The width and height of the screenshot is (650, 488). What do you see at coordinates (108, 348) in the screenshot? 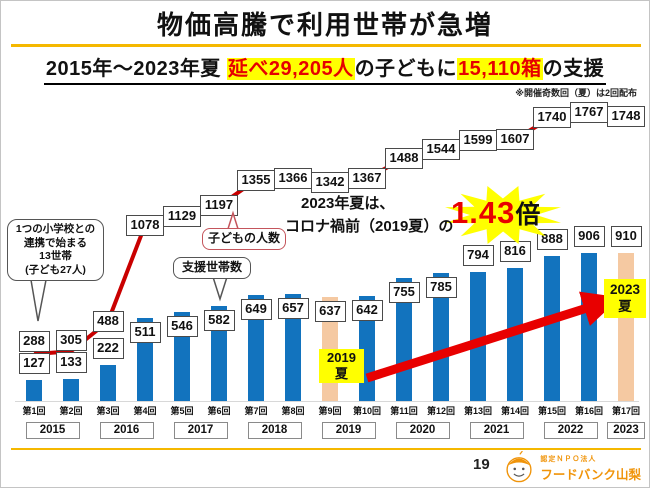
I see `bar-value-label: 222` at bounding box center [108, 348].